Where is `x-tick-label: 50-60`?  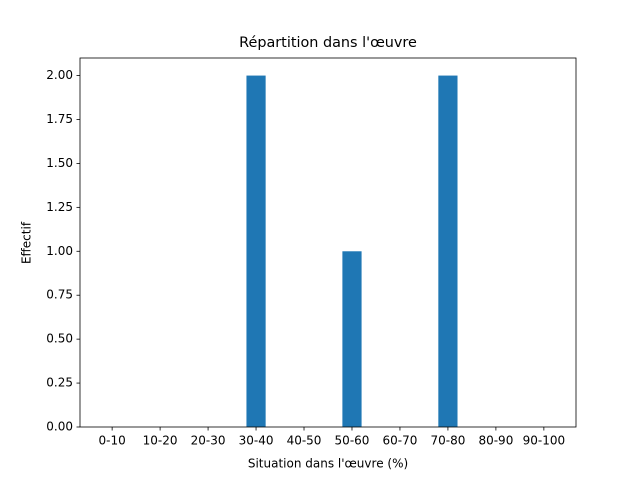
x-tick-label: 50-60 is located at coordinates (352, 441).